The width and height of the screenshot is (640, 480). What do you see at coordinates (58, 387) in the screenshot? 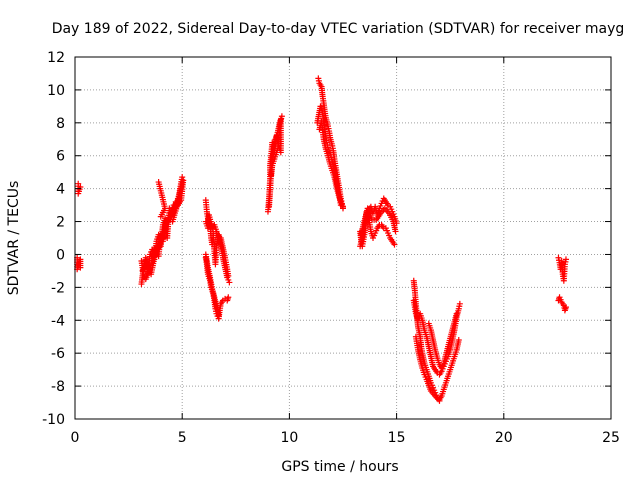
I see `y-tick-label: -8` at bounding box center [58, 387].